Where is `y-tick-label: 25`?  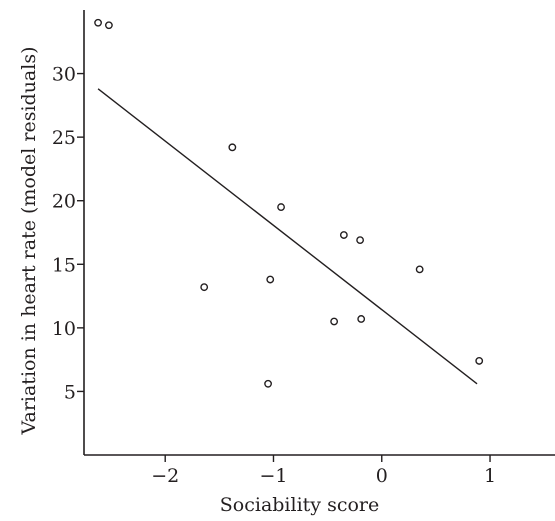 y-tick-label: 25 is located at coordinates (64, 138).